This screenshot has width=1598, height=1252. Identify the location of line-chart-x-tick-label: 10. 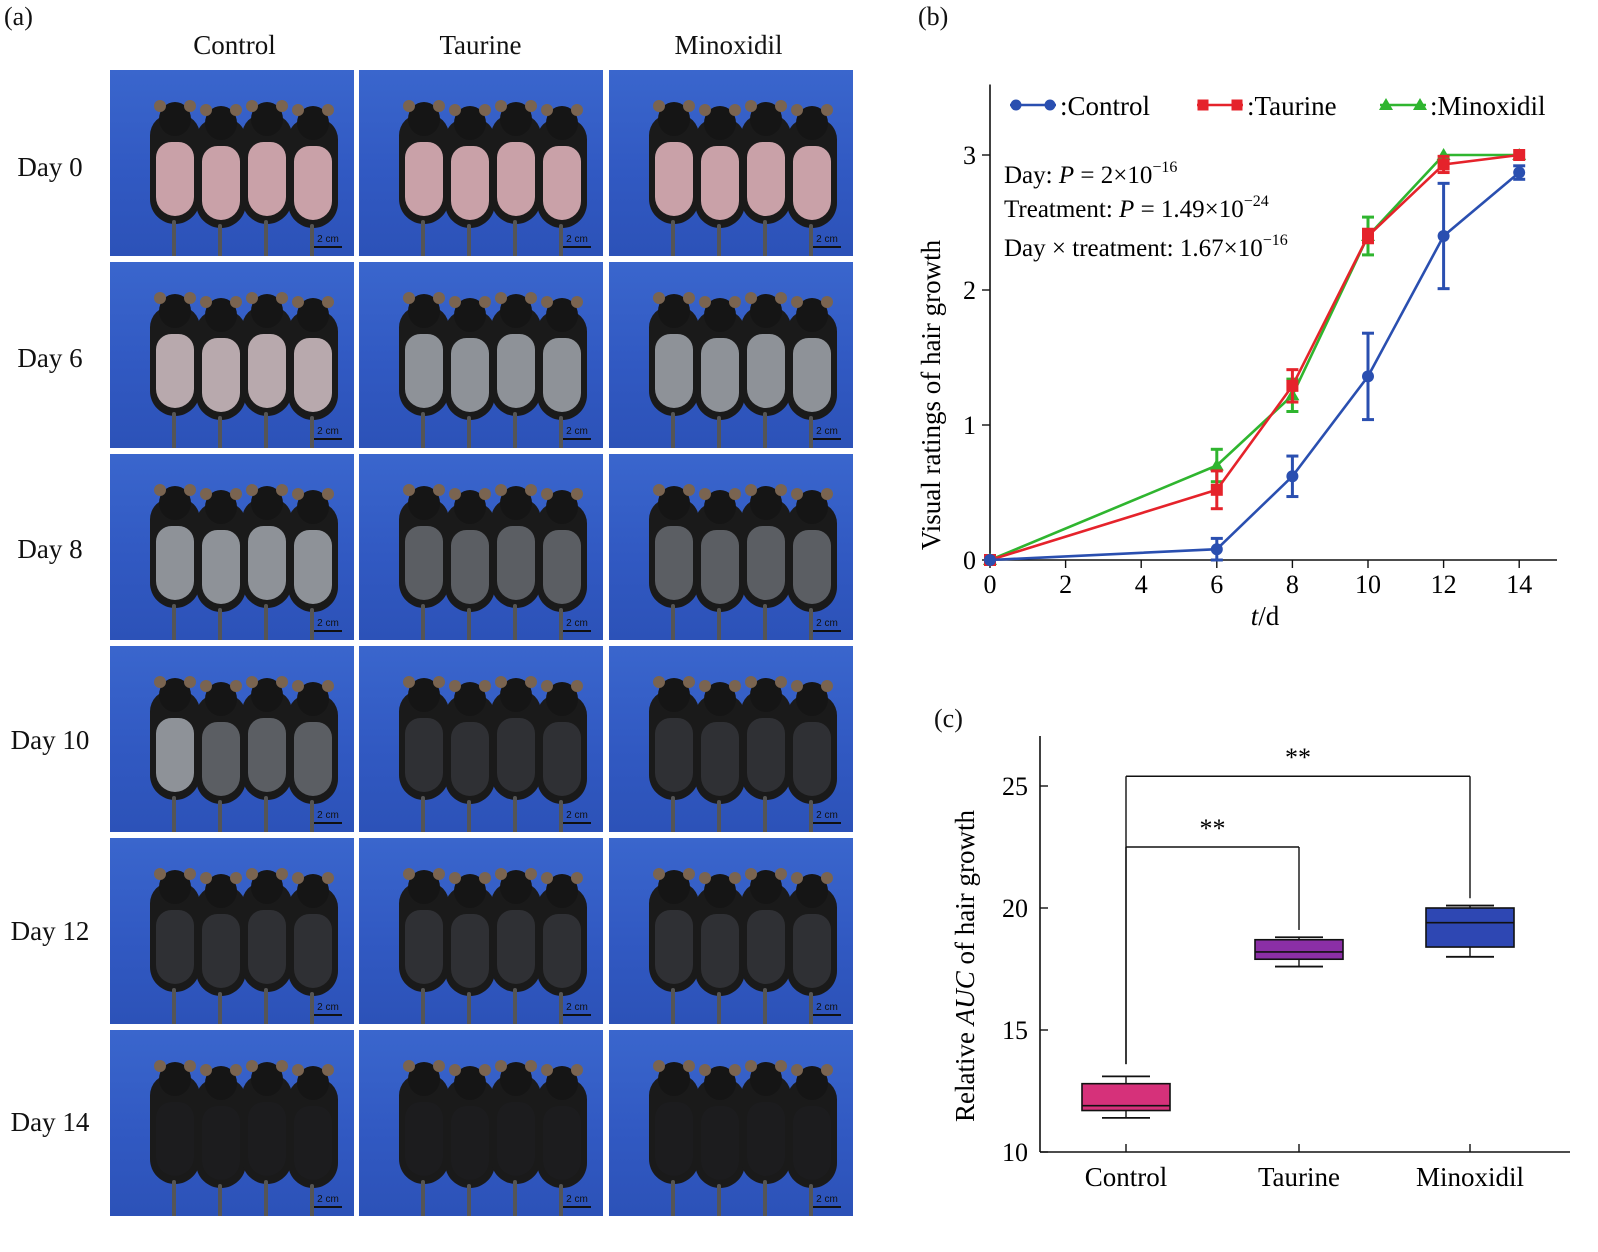
(1368, 584).